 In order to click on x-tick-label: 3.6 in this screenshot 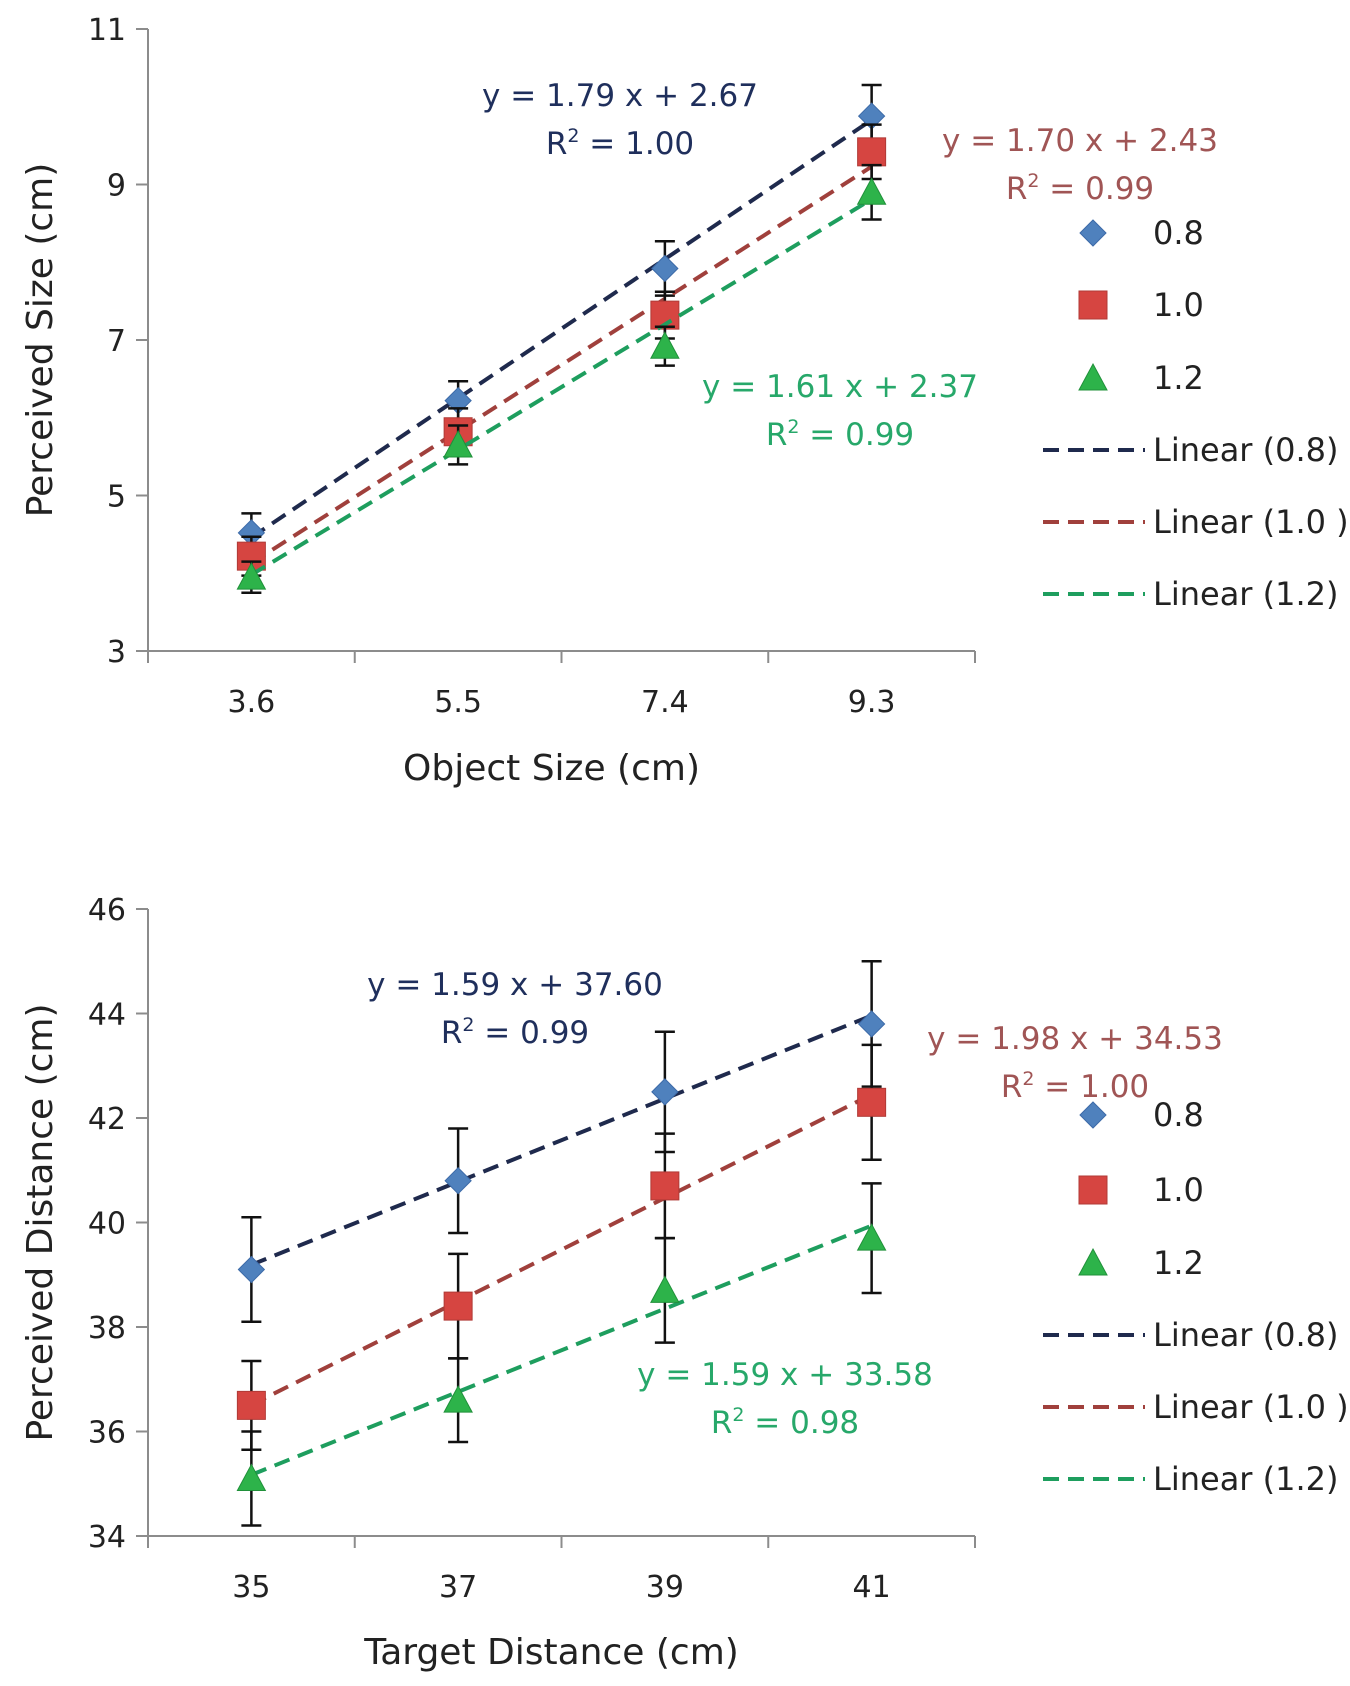, I will do `click(252, 702)`.